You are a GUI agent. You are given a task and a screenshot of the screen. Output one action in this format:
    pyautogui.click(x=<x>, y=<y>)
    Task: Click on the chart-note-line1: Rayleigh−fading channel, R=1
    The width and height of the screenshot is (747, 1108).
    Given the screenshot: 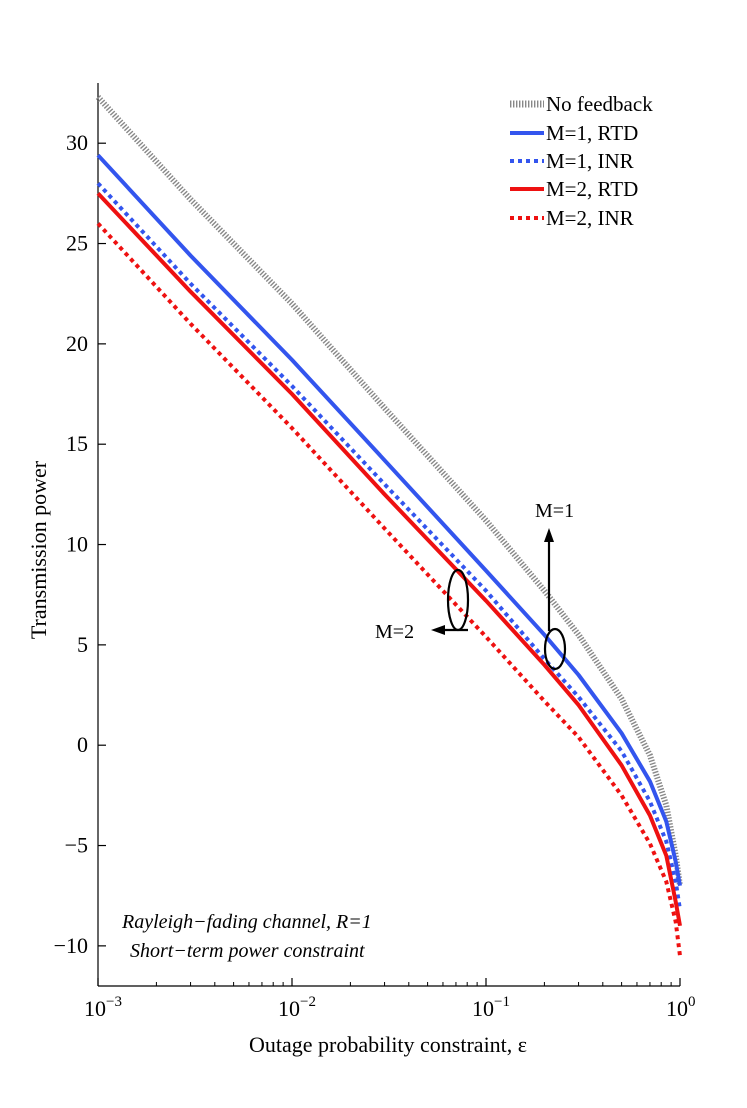 What is the action you would take?
    pyautogui.click(x=246, y=922)
    